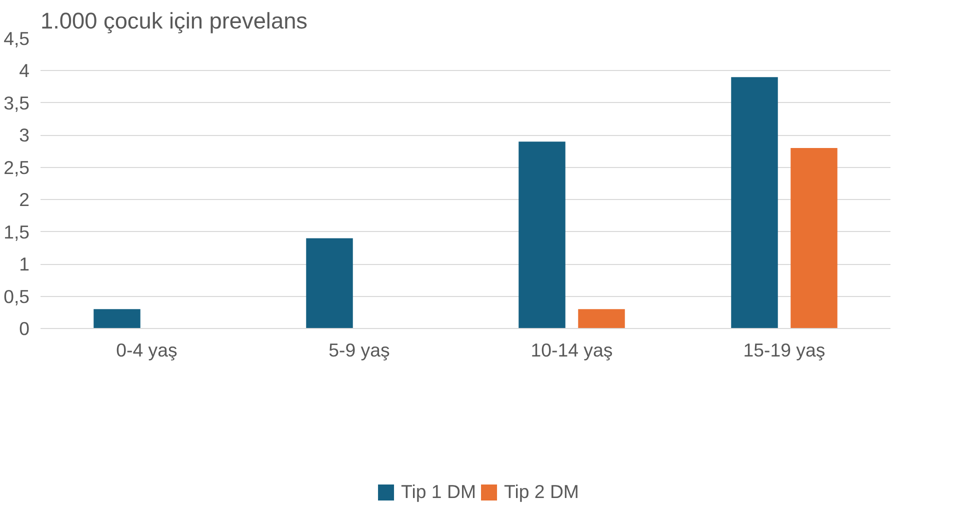  I want to click on x-tick-label: 15-19 yaş, so click(784, 350).